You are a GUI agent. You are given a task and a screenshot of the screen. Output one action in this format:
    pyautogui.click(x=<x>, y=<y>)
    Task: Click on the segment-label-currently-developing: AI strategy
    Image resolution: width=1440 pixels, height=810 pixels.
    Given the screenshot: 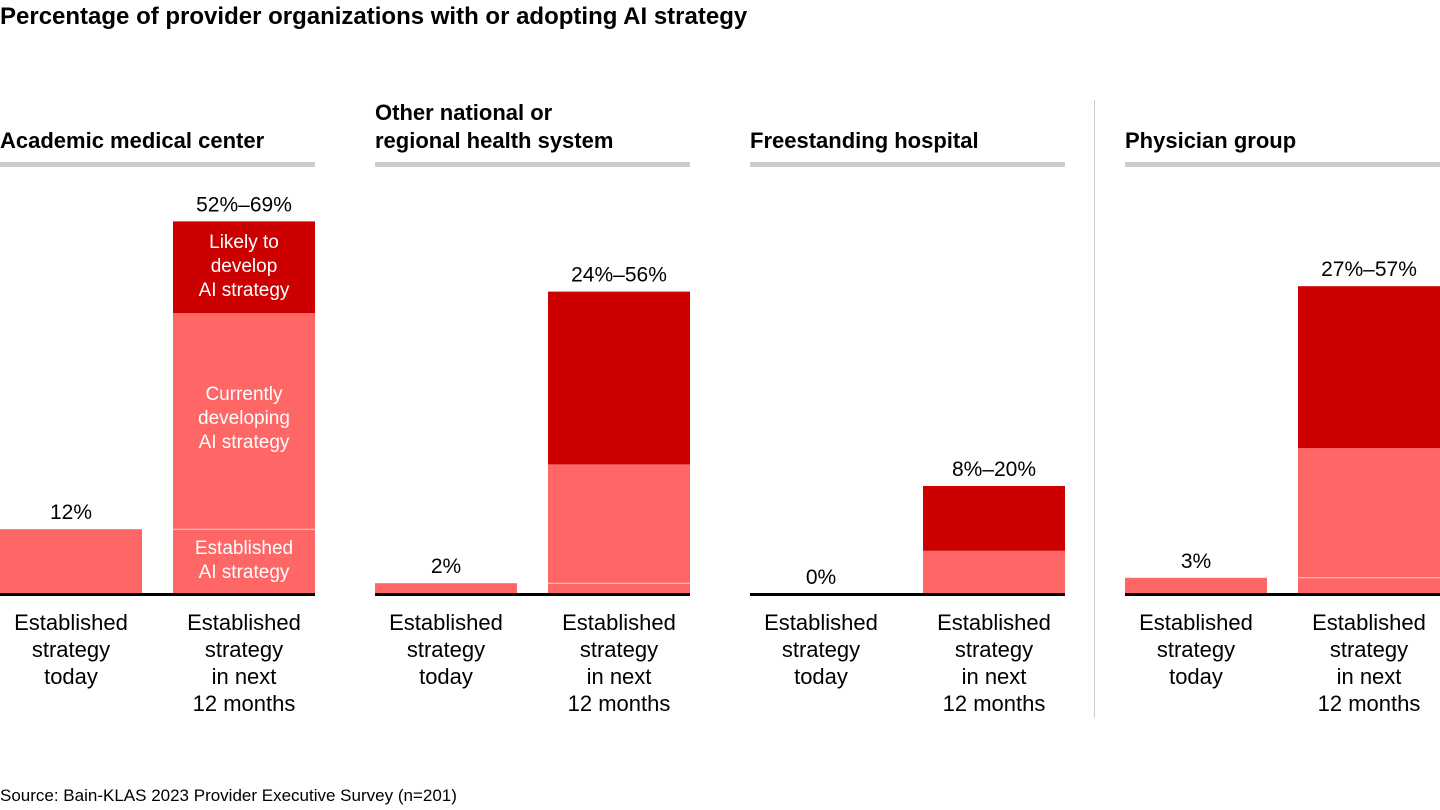 What is the action you would take?
    pyautogui.click(x=244, y=442)
    